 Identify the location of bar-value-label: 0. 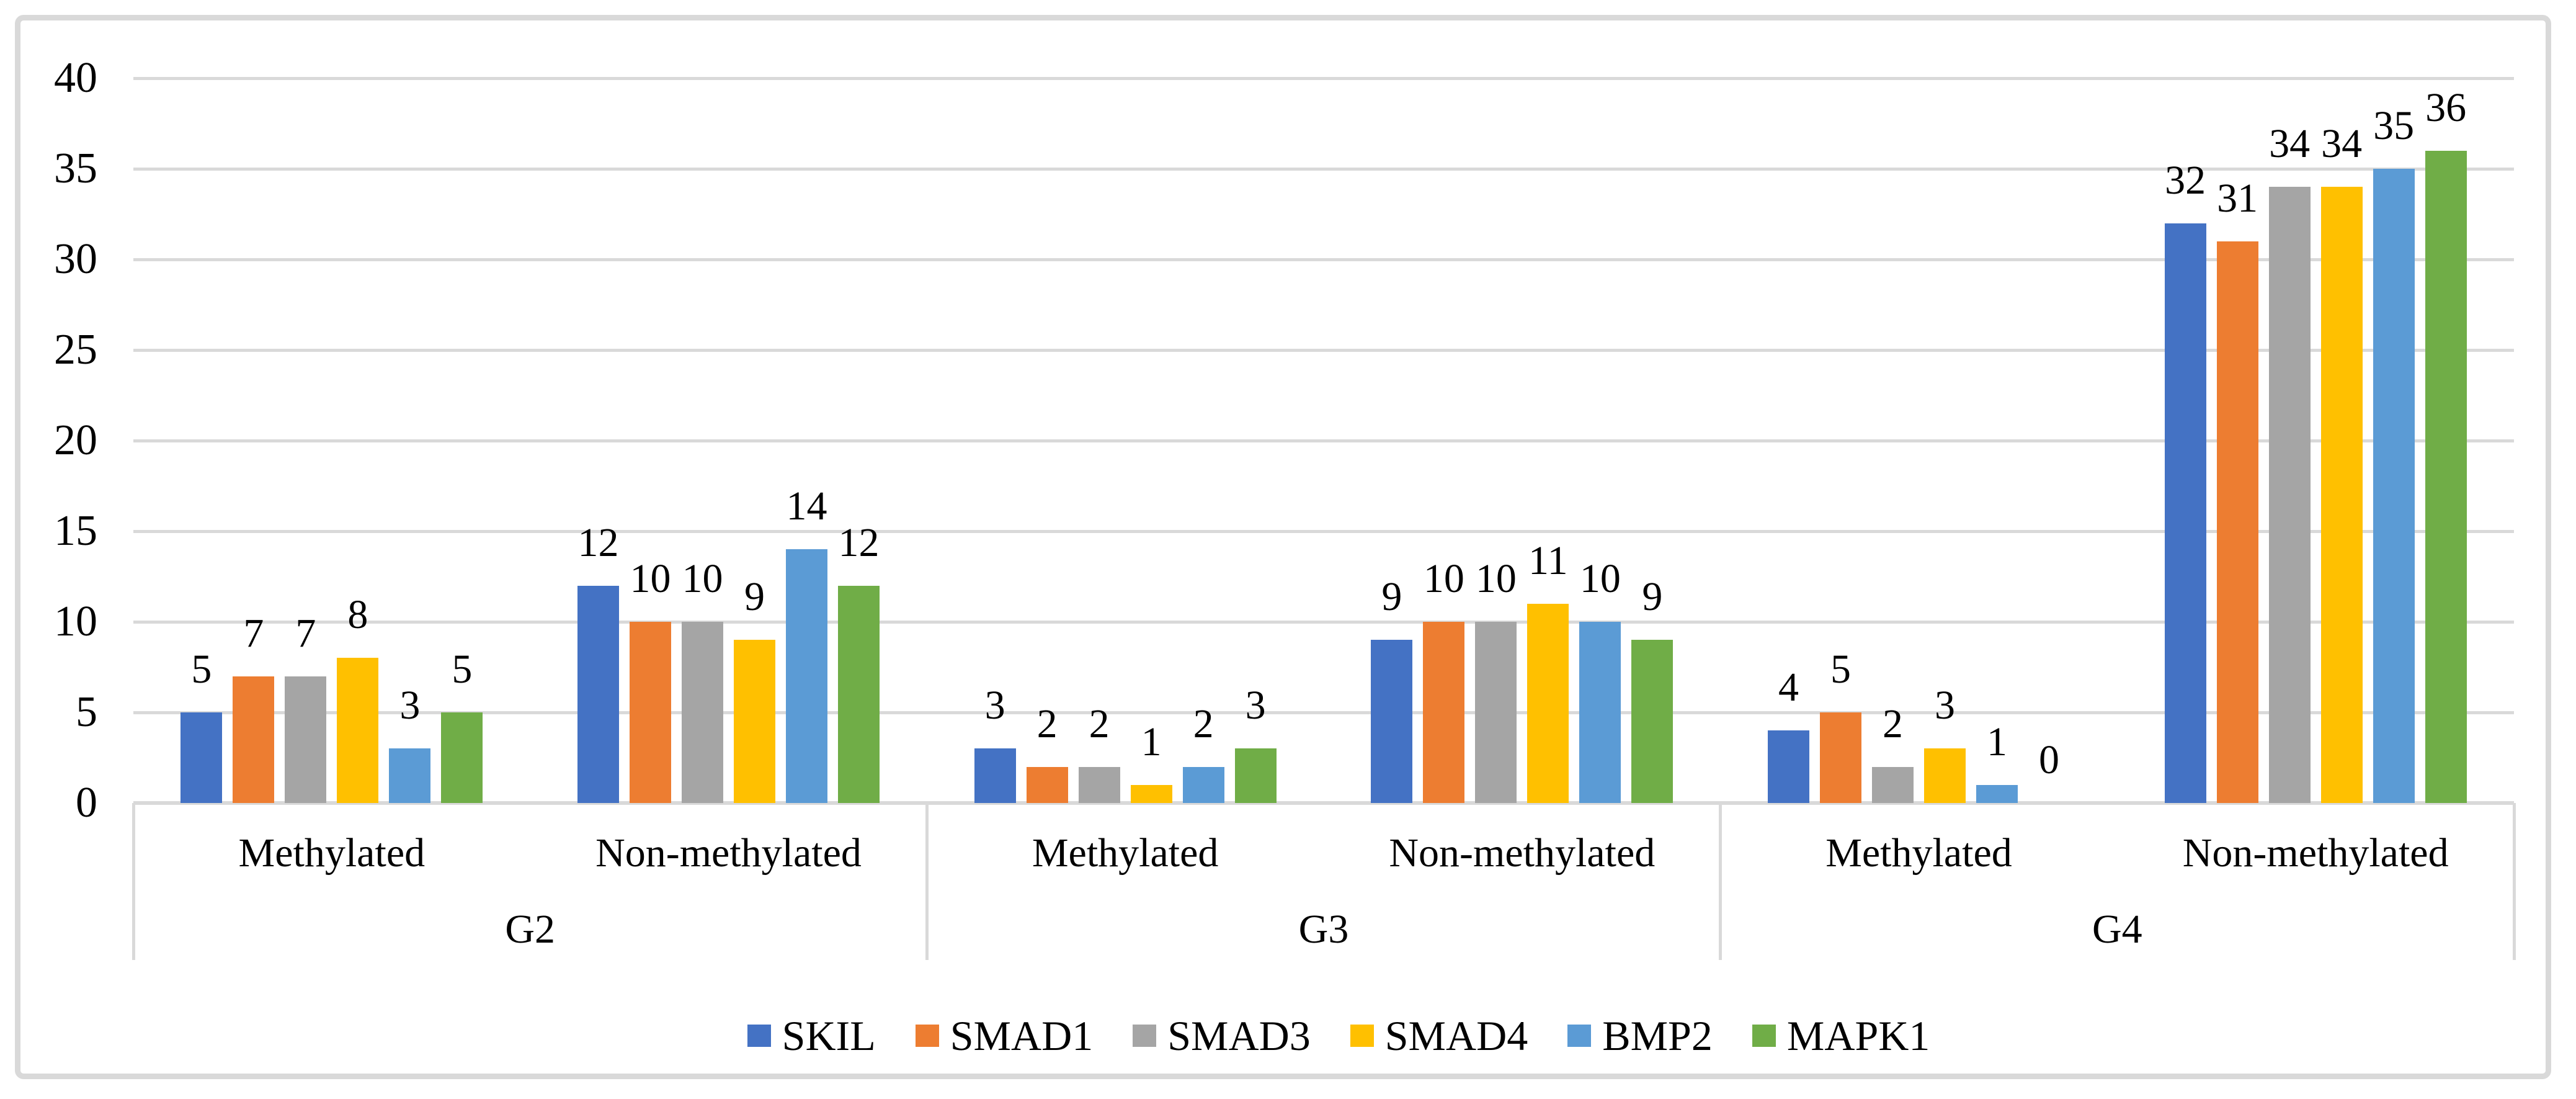
(2049, 760).